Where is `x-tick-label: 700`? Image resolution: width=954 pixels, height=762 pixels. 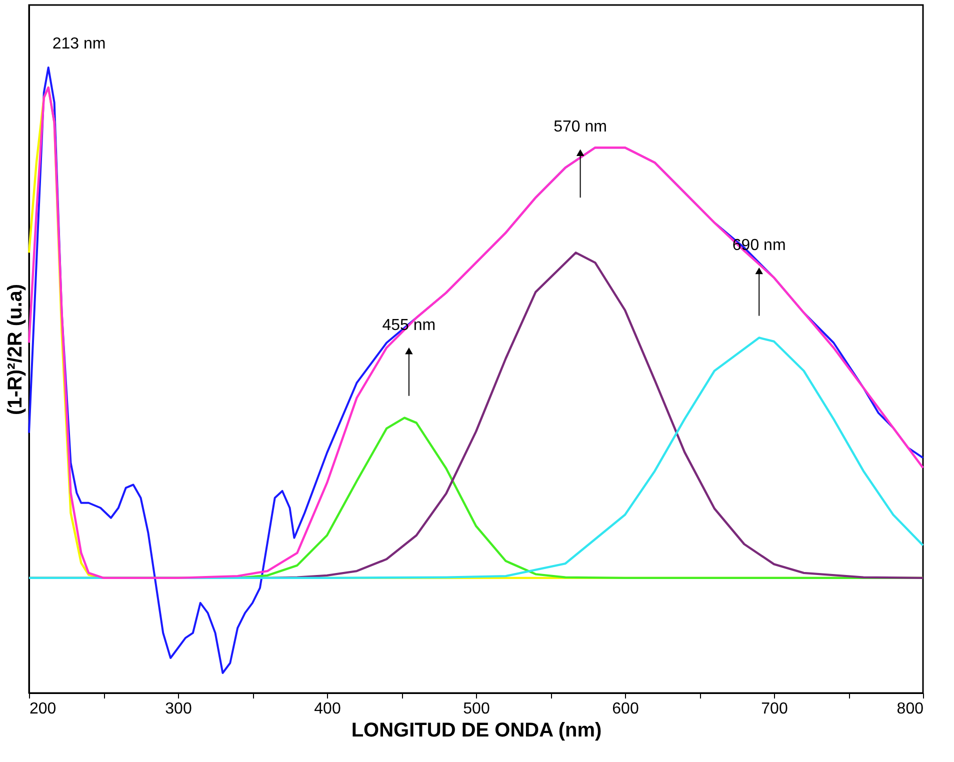 x-tick-label: 700 is located at coordinates (774, 709).